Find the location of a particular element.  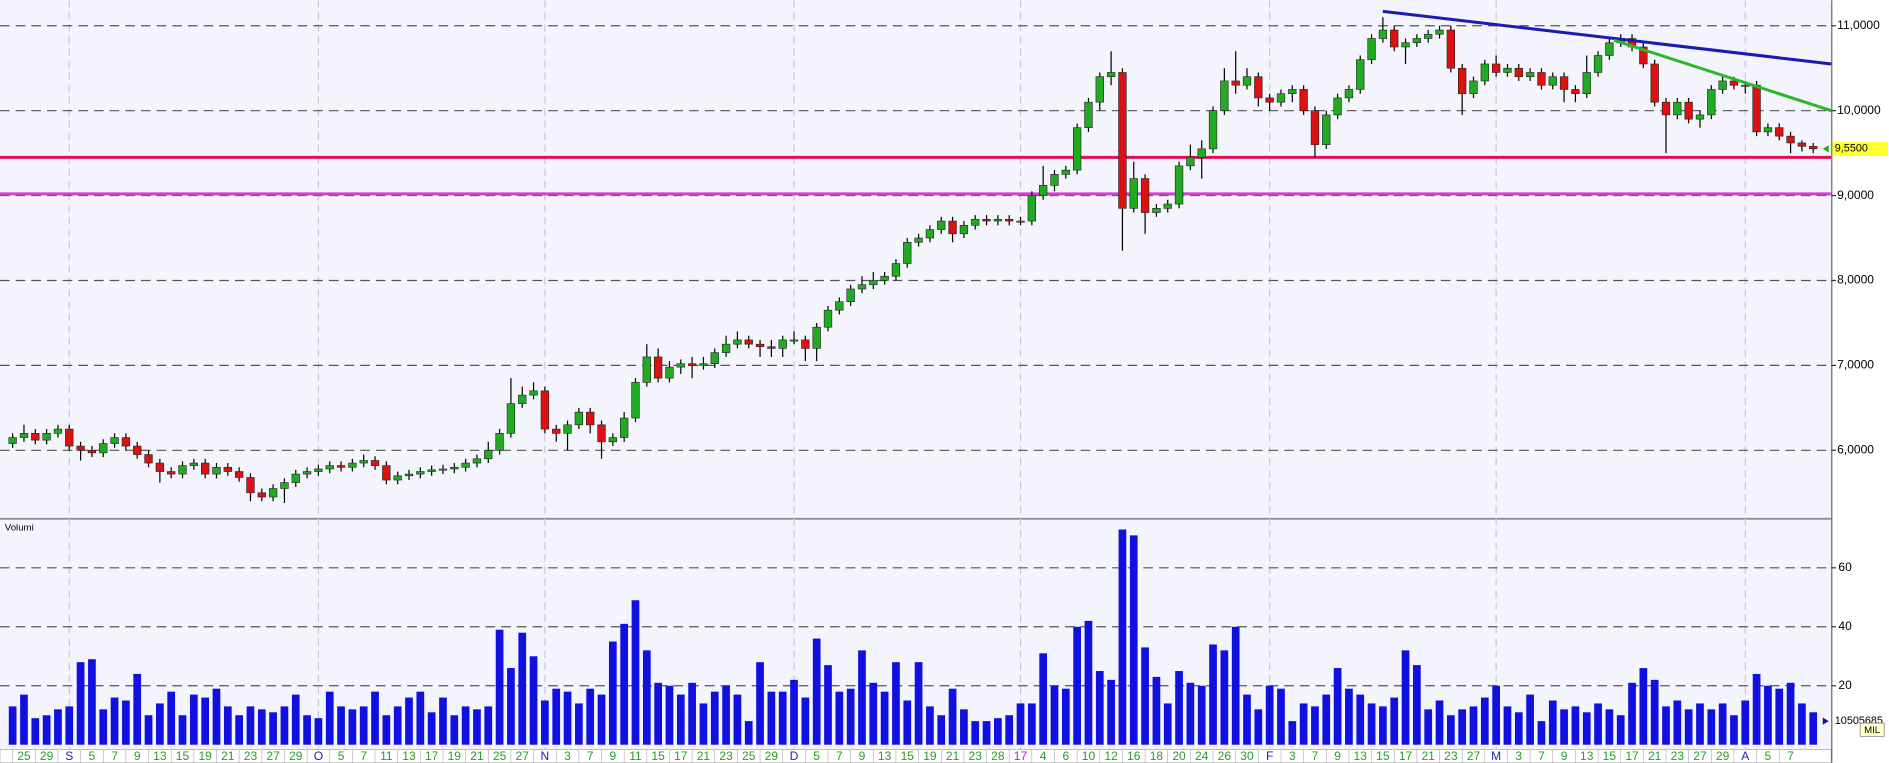

x-tick-label: 27 is located at coordinates (1474, 756).